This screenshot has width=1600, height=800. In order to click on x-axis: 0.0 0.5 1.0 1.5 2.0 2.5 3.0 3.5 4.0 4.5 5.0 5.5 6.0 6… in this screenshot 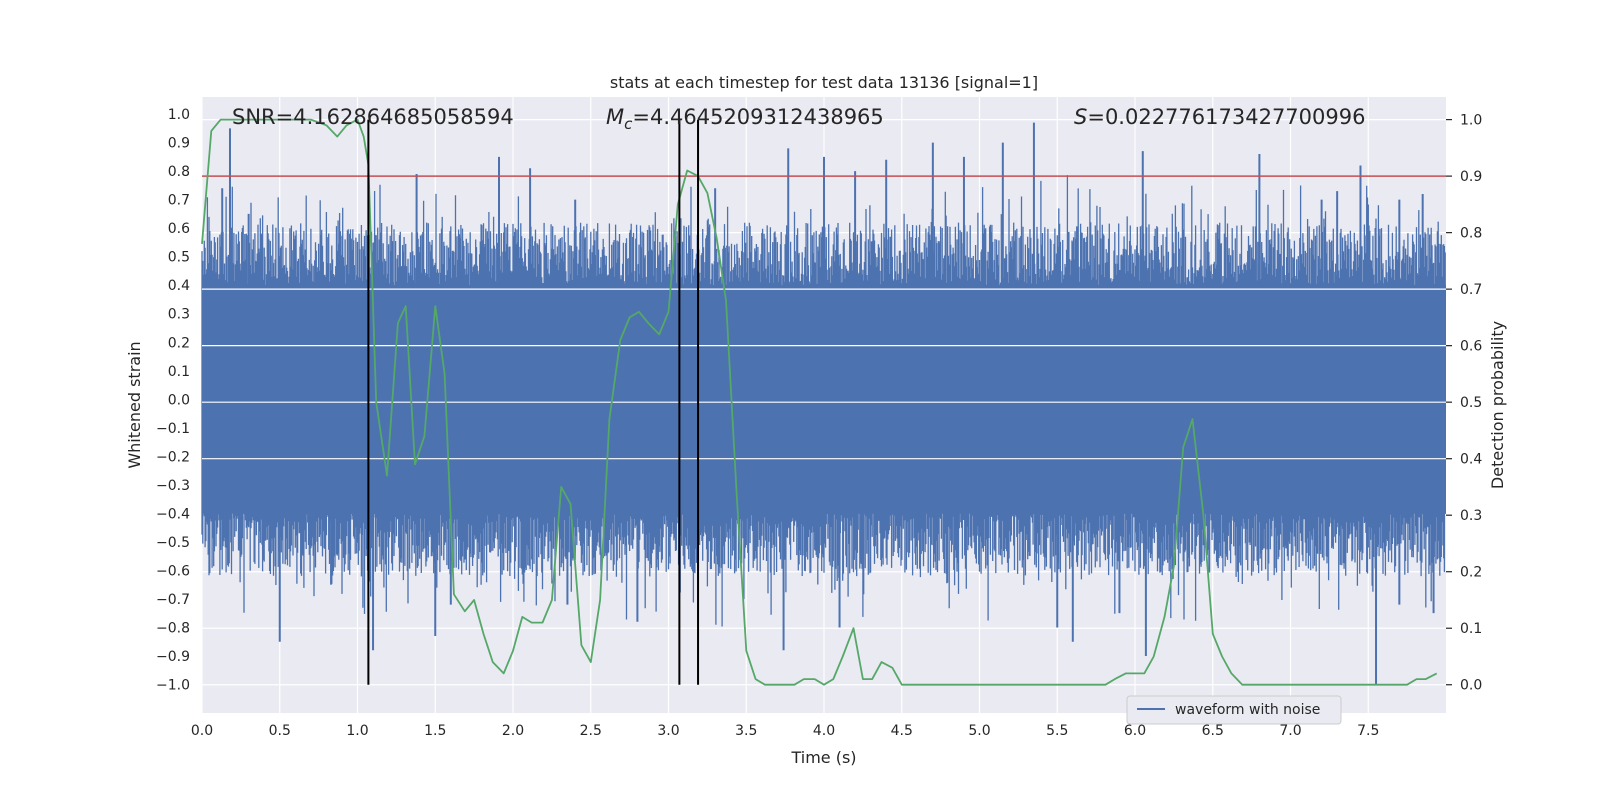, I will do `click(785, 731)`.